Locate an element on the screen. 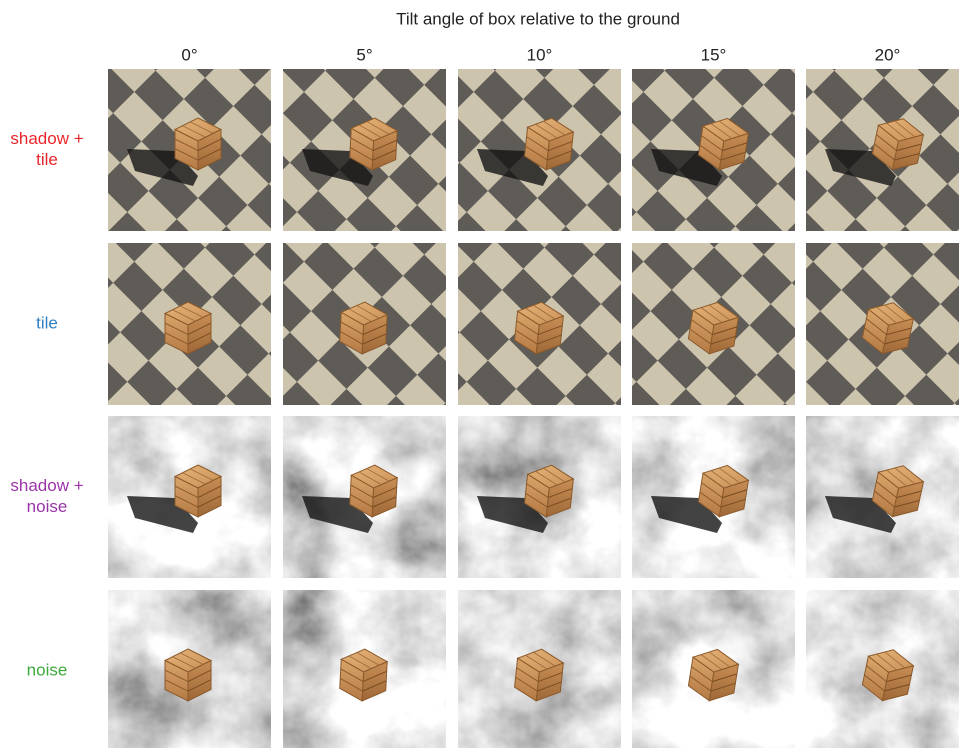 The height and width of the screenshot is (748, 959). row-label: tile is located at coordinates (47, 159).